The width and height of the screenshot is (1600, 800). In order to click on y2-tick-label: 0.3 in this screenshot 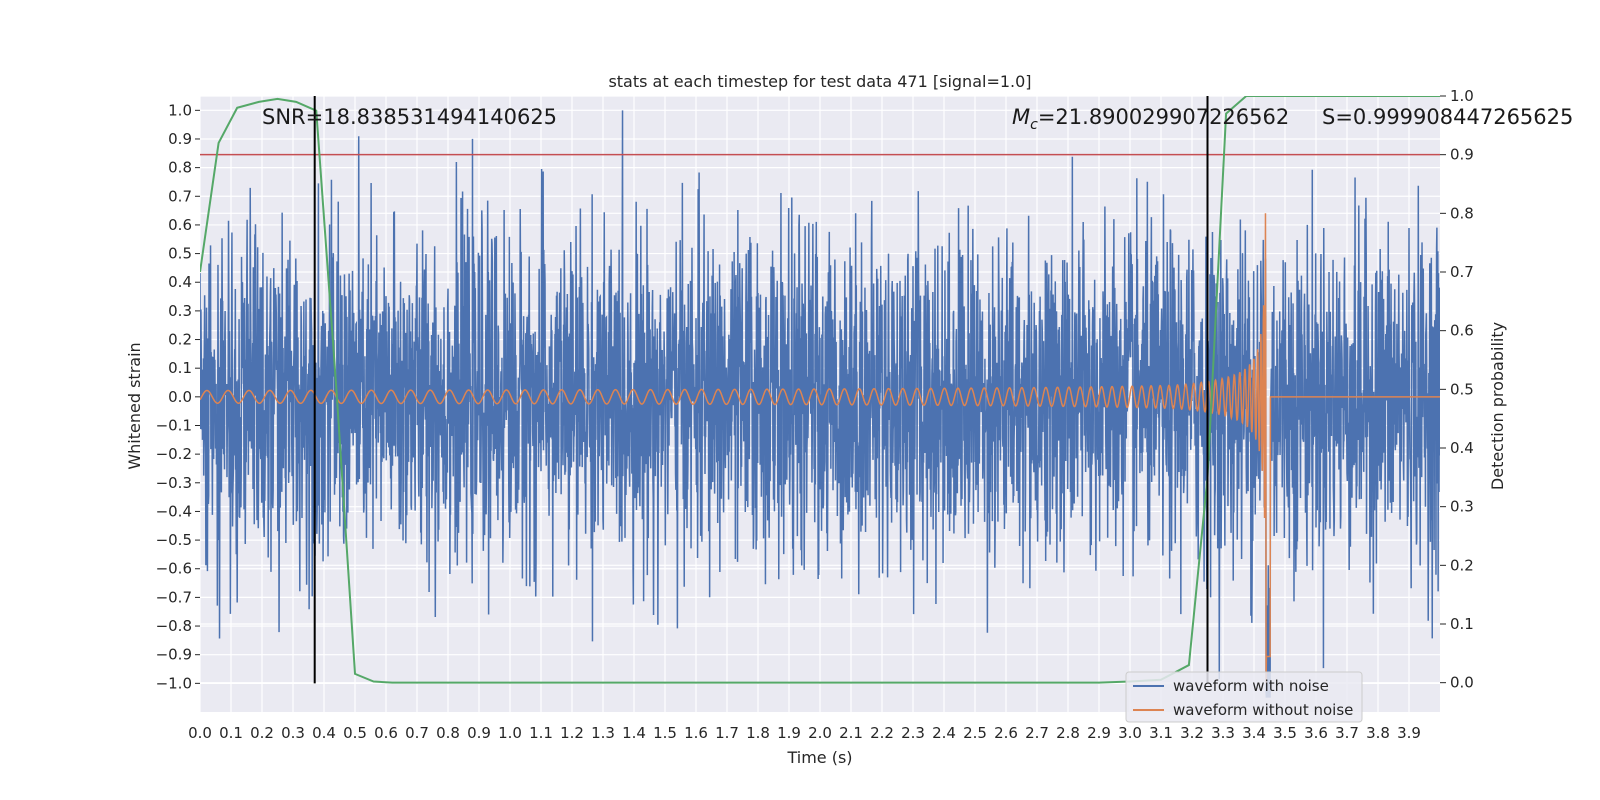, I will do `click(1462, 507)`.